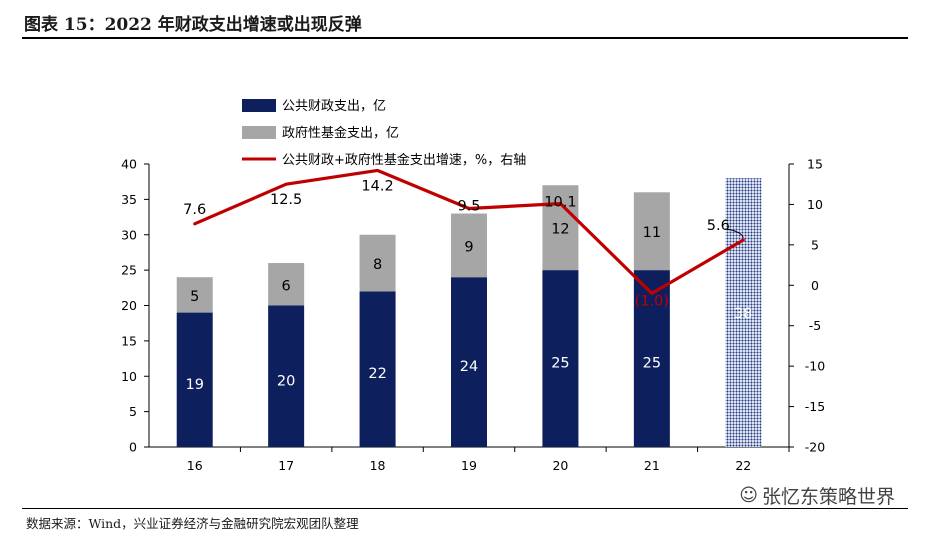  I want to click on bar-label-general-18: 22, so click(377, 374).